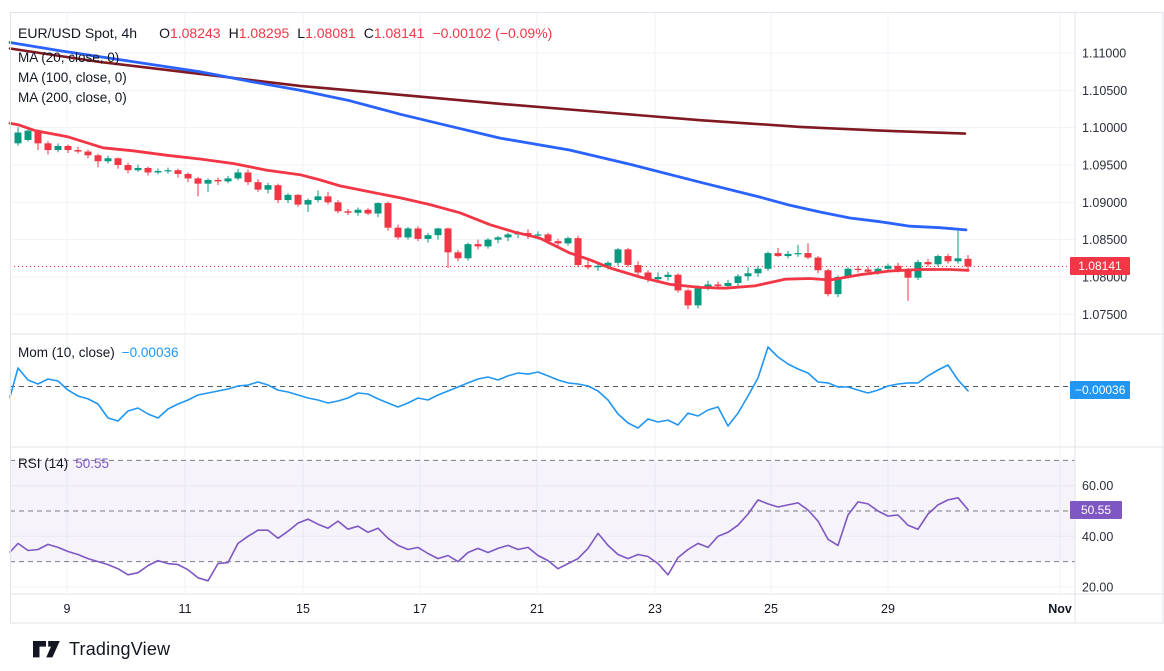  What do you see at coordinates (1104, 315) in the screenshot?
I see `price-axis-label: 1.07500` at bounding box center [1104, 315].